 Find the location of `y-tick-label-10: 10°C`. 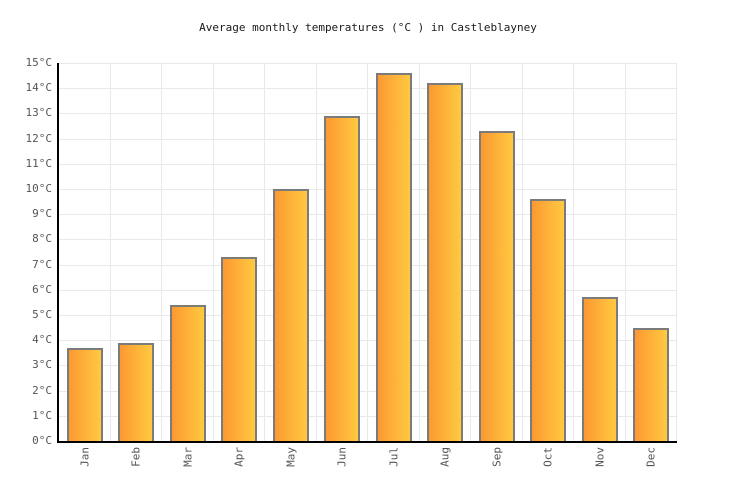

y-tick-label-10: 10°C is located at coordinates (39, 188).